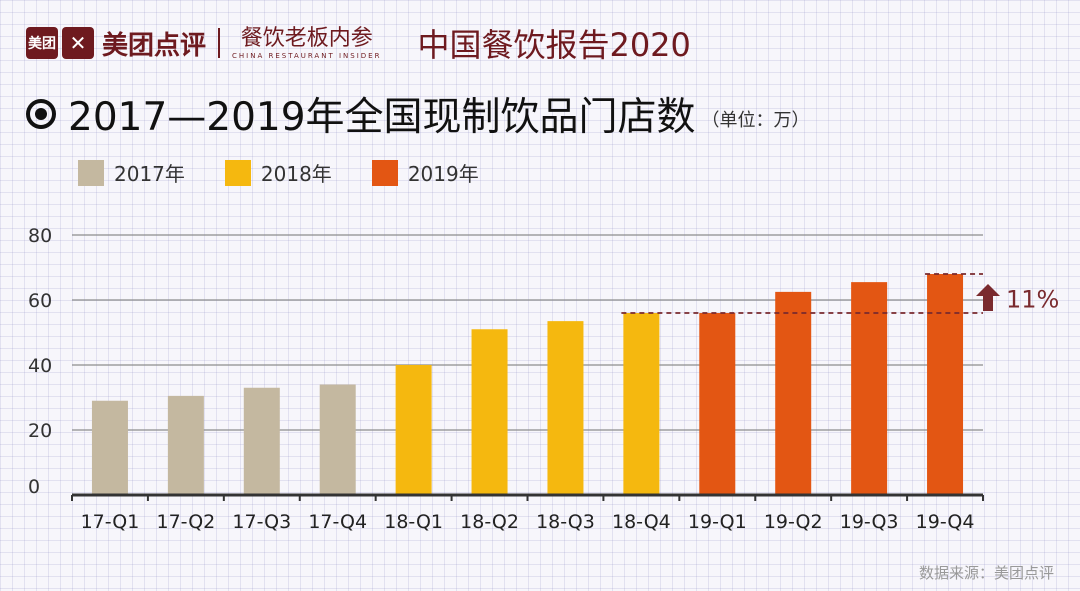 Image resolution: width=1080 pixels, height=591 pixels. What do you see at coordinates (413, 430) in the screenshot?
I see `bar-18-Q1` at bounding box center [413, 430].